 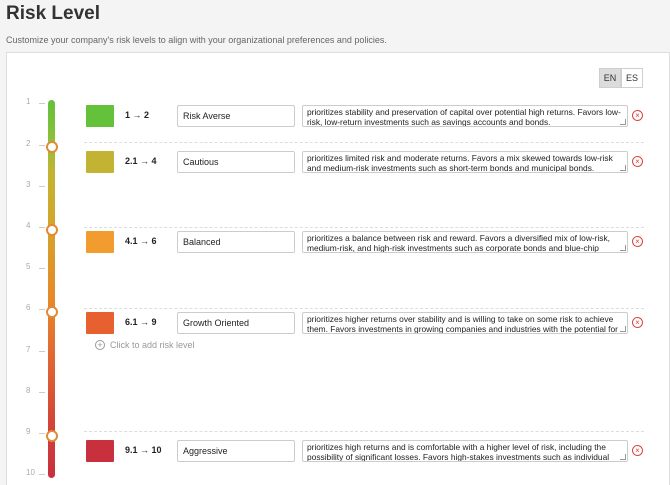 What do you see at coordinates (632, 78) in the screenshot?
I see `language-toggle-es: ES` at bounding box center [632, 78].